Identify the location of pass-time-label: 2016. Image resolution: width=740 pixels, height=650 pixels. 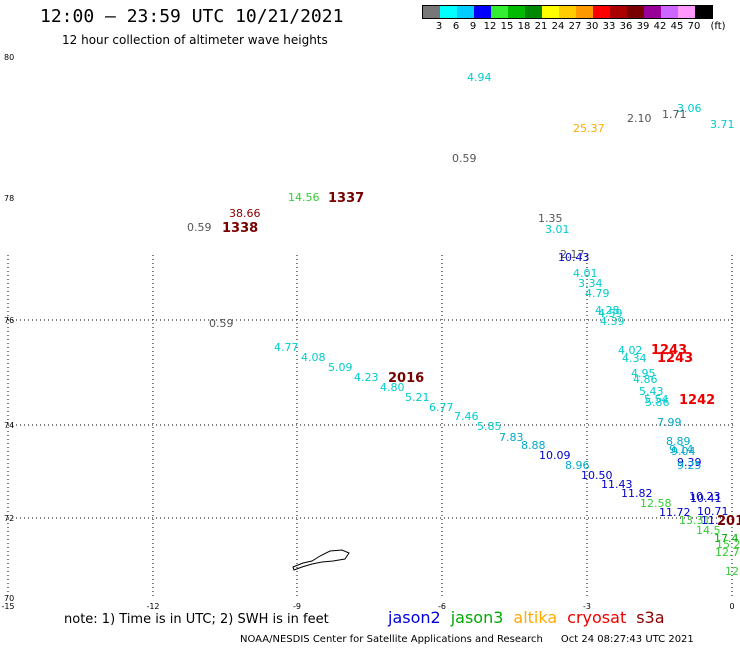
(406, 378).